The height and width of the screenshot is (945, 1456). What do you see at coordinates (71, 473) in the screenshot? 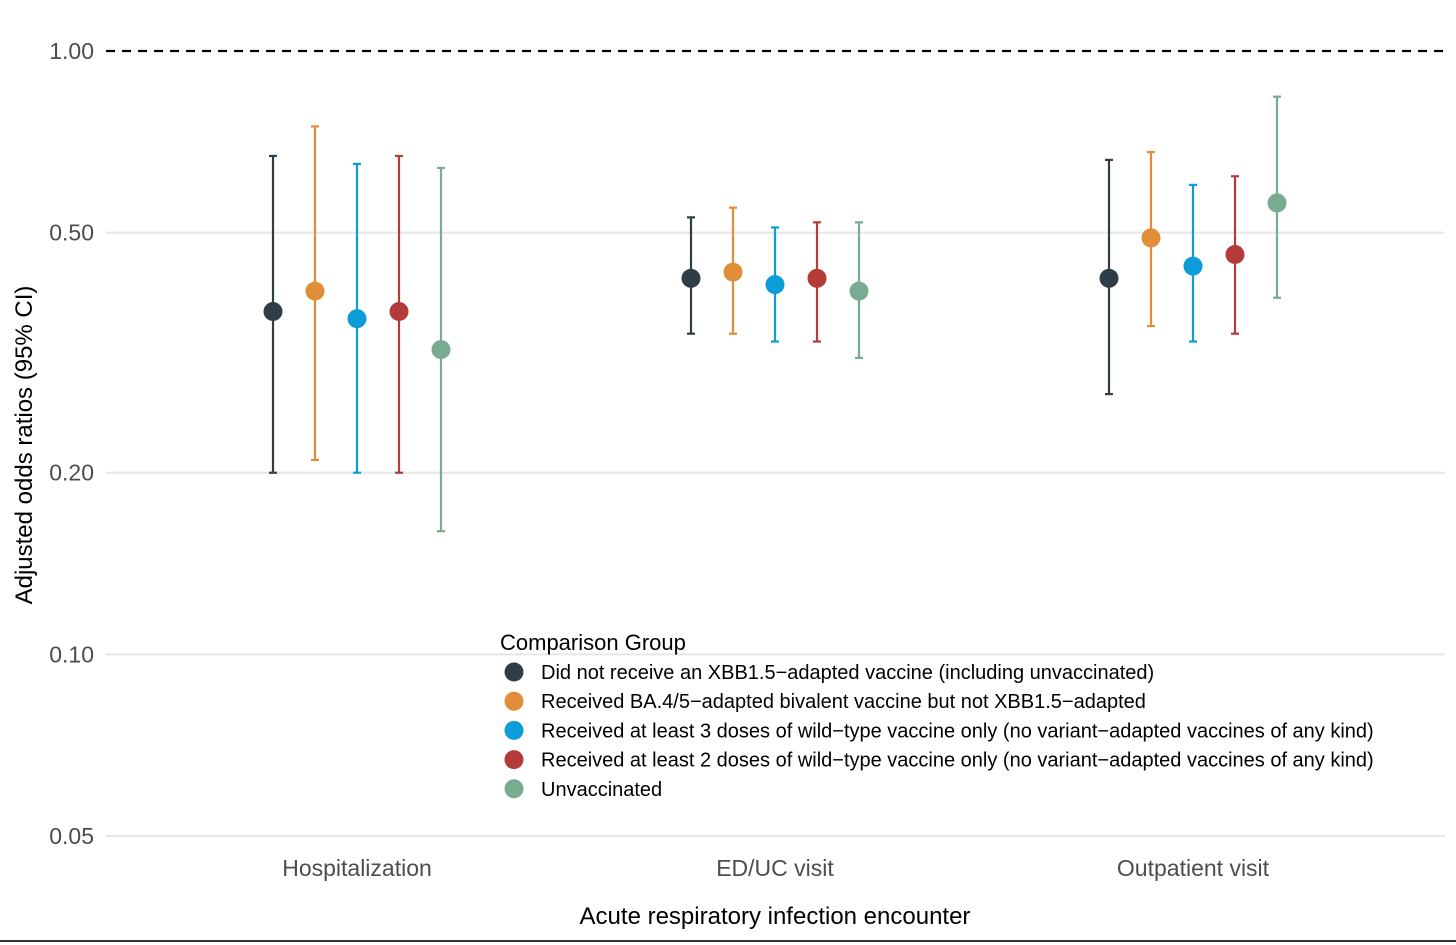
I see `y-tick-label: 0.20` at bounding box center [71, 473].